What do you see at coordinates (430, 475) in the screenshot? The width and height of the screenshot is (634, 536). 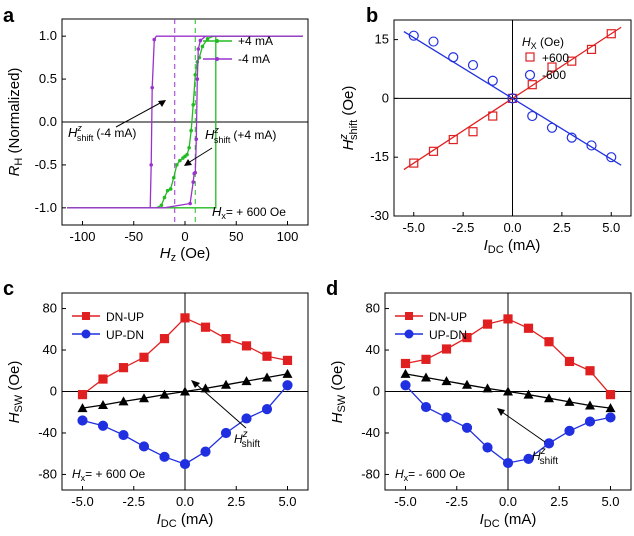 I see `annotation-field-d: Hx= - 600 Oe` at bounding box center [430, 475].